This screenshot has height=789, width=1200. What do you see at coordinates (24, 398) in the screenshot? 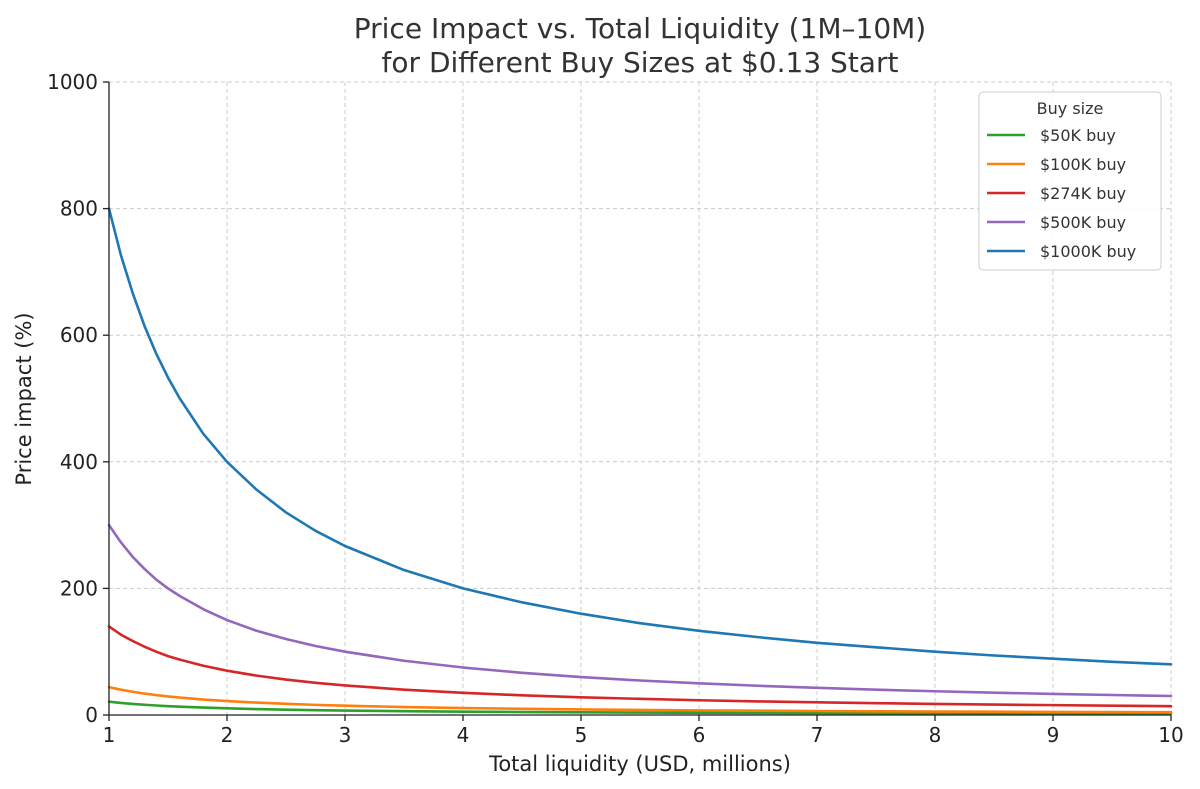
I see `y-axis-label: Price impact (%)` at bounding box center [24, 398].